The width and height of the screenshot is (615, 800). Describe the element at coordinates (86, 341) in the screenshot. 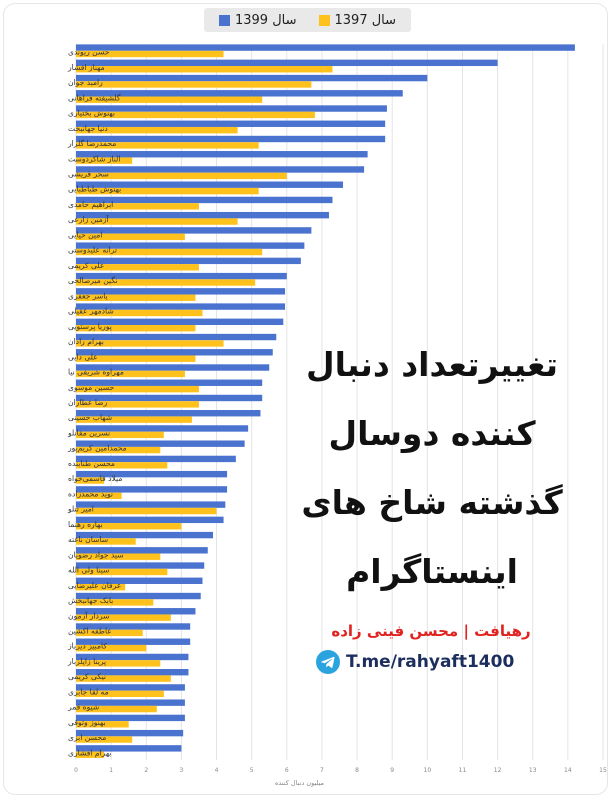

I see `category-label-19: بهرام رادان` at that location.